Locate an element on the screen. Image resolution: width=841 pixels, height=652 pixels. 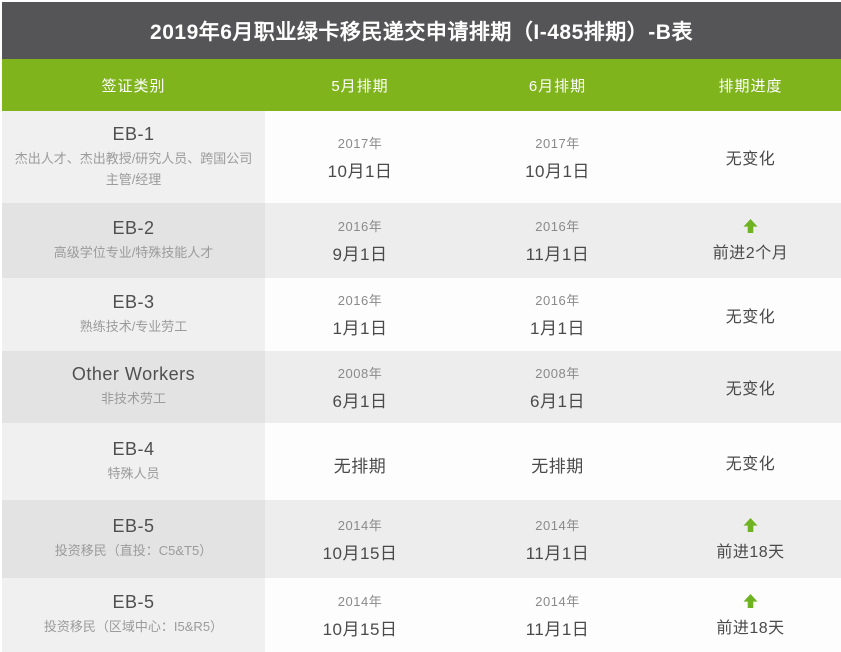
category-cell: EB-1 杰出人才、杰出教授/研究人员、跨国公司主管/经理 is located at coordinates (133, 157).